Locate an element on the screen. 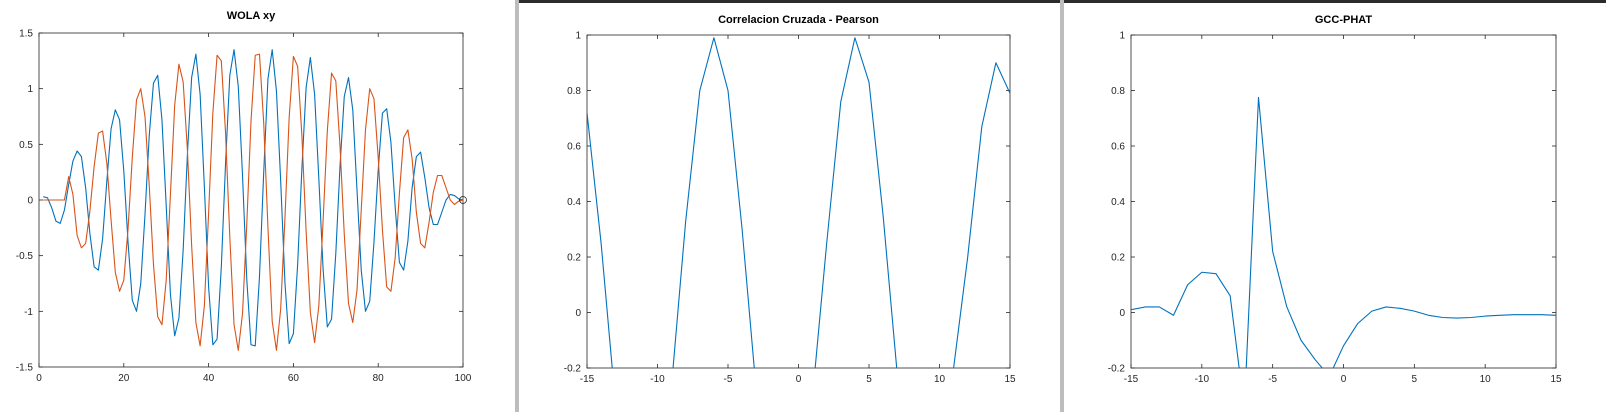 Image resolution: width=1606 pixels, height=412 pixels. x-tick-label: 20 is located at coordinates (124, 378).